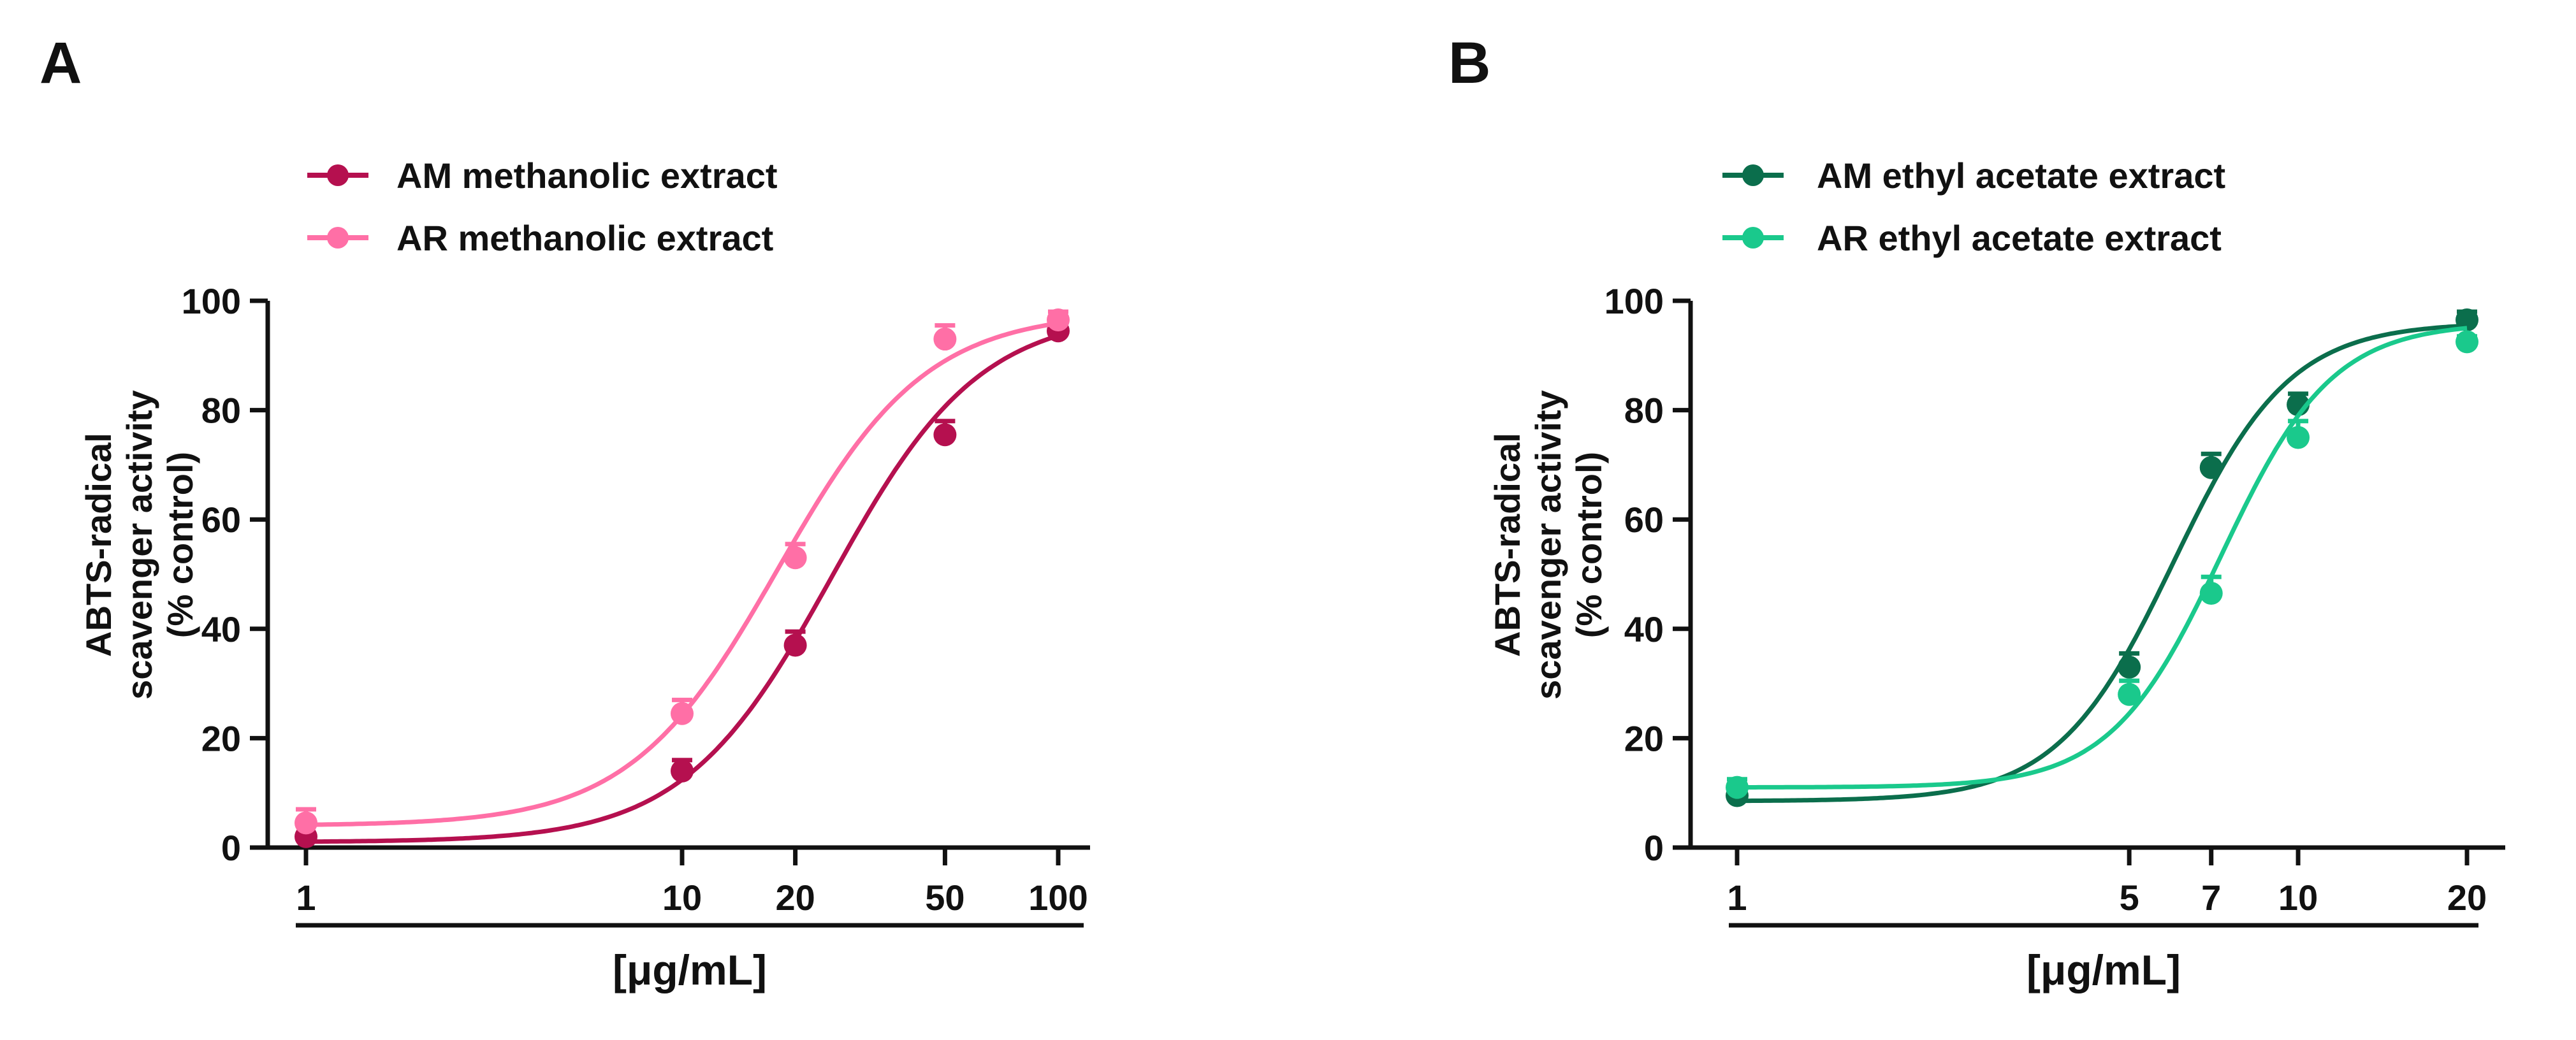 This screenshot has width=2576, height=1040. What do you see at coordinates (2129, 897) in the screenshot?
I see `x-tick-label: 5` at bounding box center [2129, 897].